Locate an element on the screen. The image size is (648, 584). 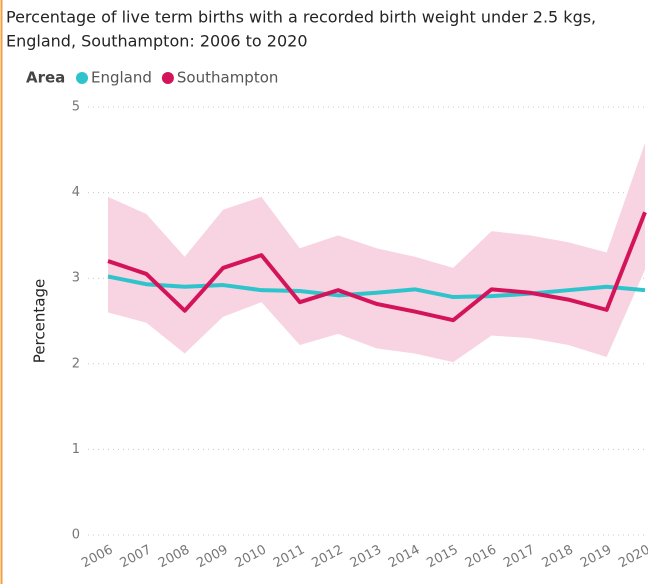
x-tick-label: 2016 is located at coordinates (481, 556).